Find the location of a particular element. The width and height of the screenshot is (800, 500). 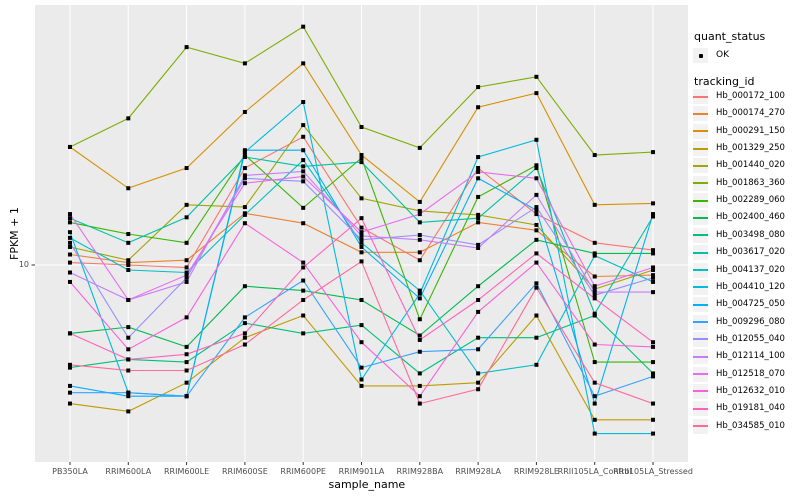

legend-item-label: Hb_003617_020 is located at coordinates (750, 252).